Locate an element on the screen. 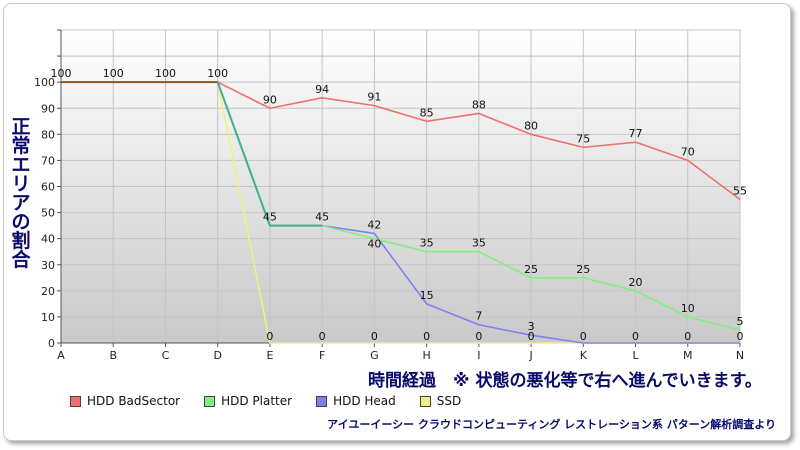 The image size is (800, 450). legend-label: SSD is located at coordinates (449, 401).